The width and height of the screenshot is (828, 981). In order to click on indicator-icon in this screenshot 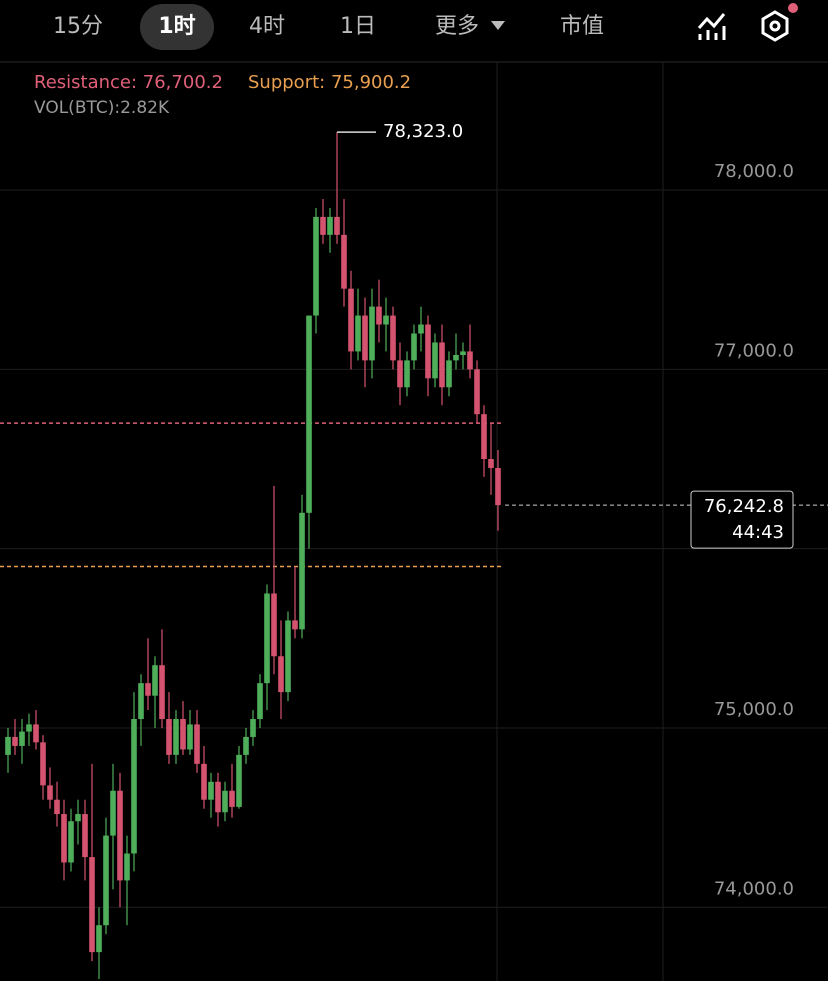, I will do `click(711, 26)`.